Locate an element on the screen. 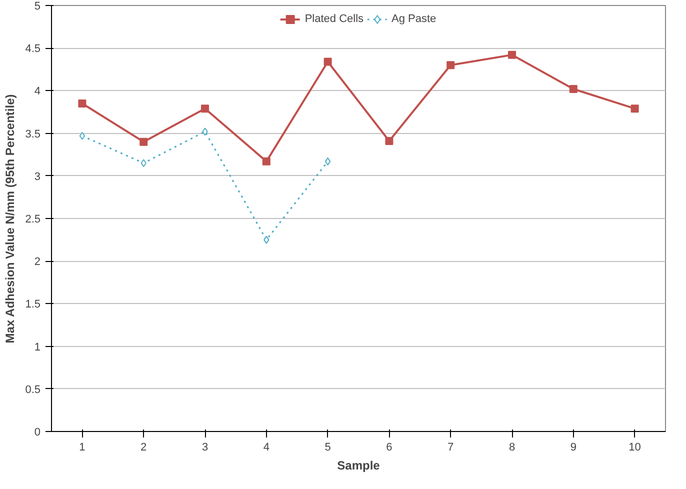  y-tick-label: 1.5 is located at coordinates (33, 304).